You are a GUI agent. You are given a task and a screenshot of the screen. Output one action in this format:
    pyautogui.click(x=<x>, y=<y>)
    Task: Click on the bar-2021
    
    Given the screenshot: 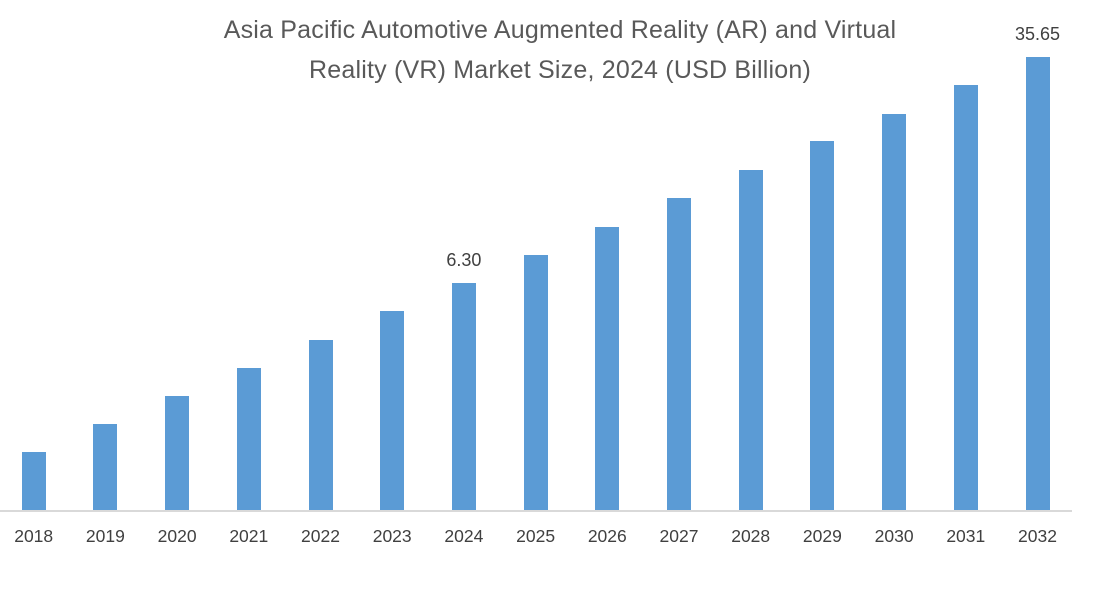 What is the action you would take?
    pyautogui.click(x=248, y=439)
    